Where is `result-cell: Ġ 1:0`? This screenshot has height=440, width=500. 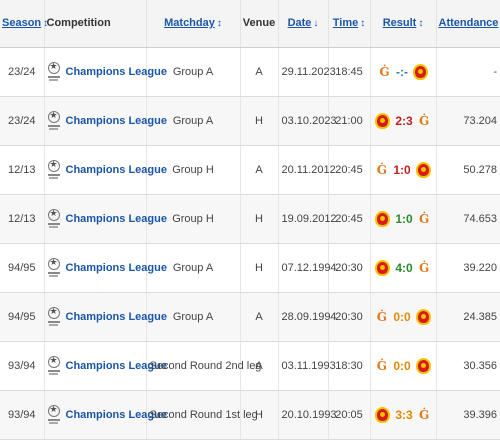
result-cell: Ġ 1:0 is located at coordinates (403, 170).